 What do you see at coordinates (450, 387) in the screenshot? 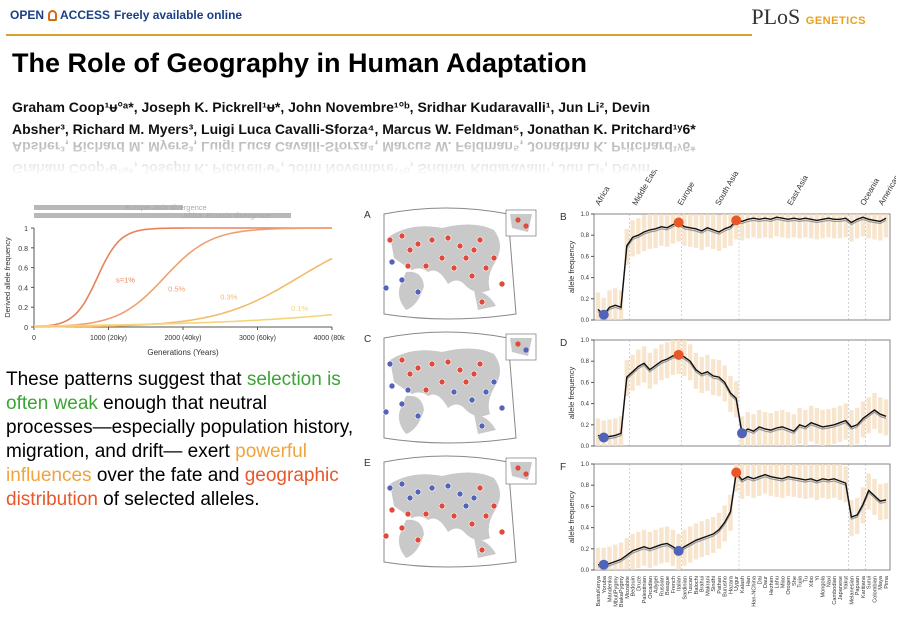
I see `map-panel: C` at bounding box center [450, 387].